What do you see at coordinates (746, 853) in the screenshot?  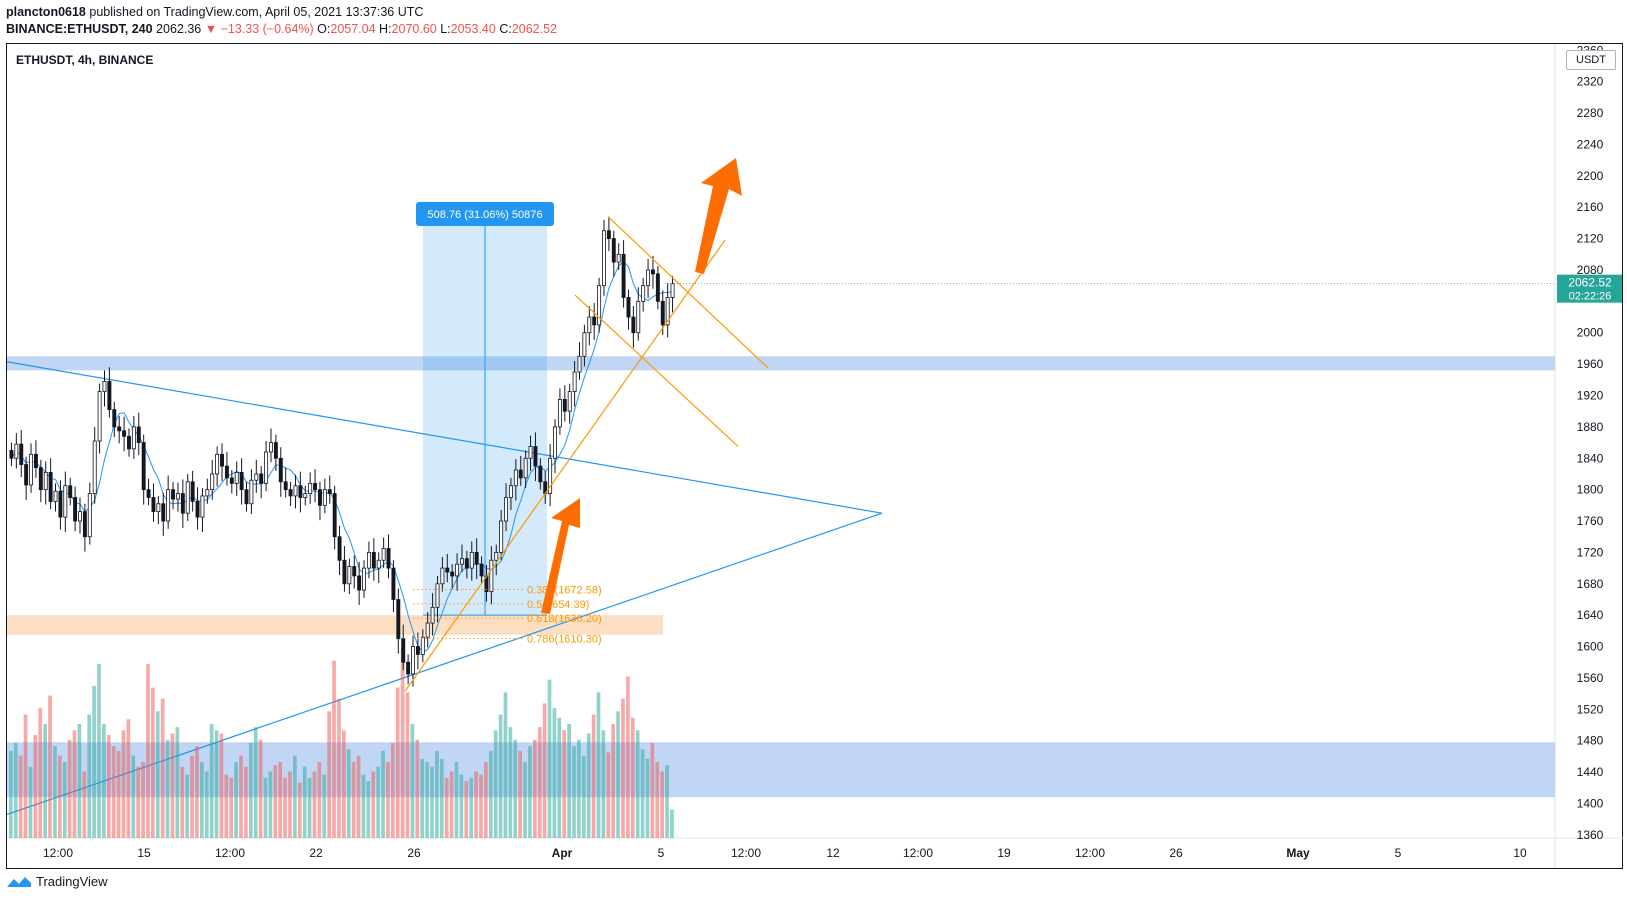 I see `time-tick-label: 12:00` at bounding box center [746, 853].